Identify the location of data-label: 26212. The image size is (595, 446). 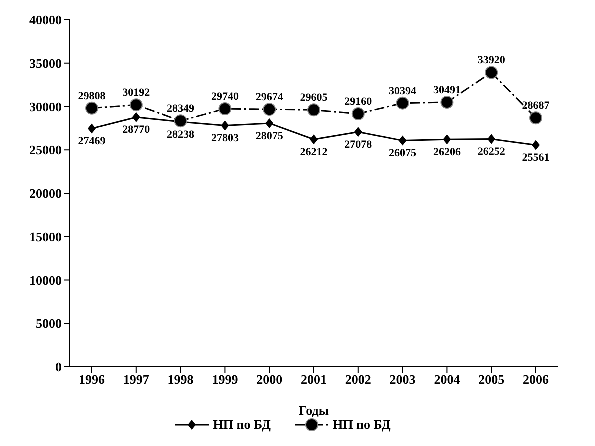
(314, 152).